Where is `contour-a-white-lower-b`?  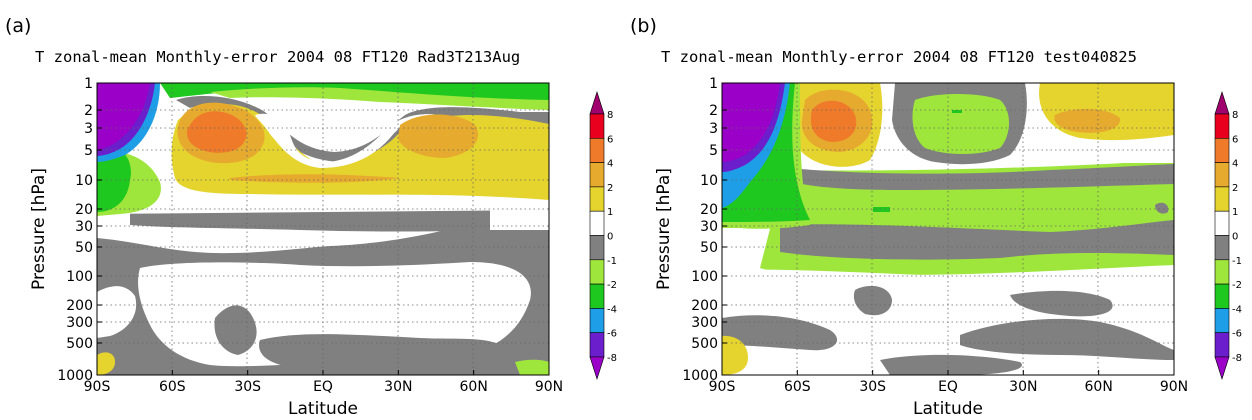
contour-a-white-lower-b is located at coordinates (117, 312).